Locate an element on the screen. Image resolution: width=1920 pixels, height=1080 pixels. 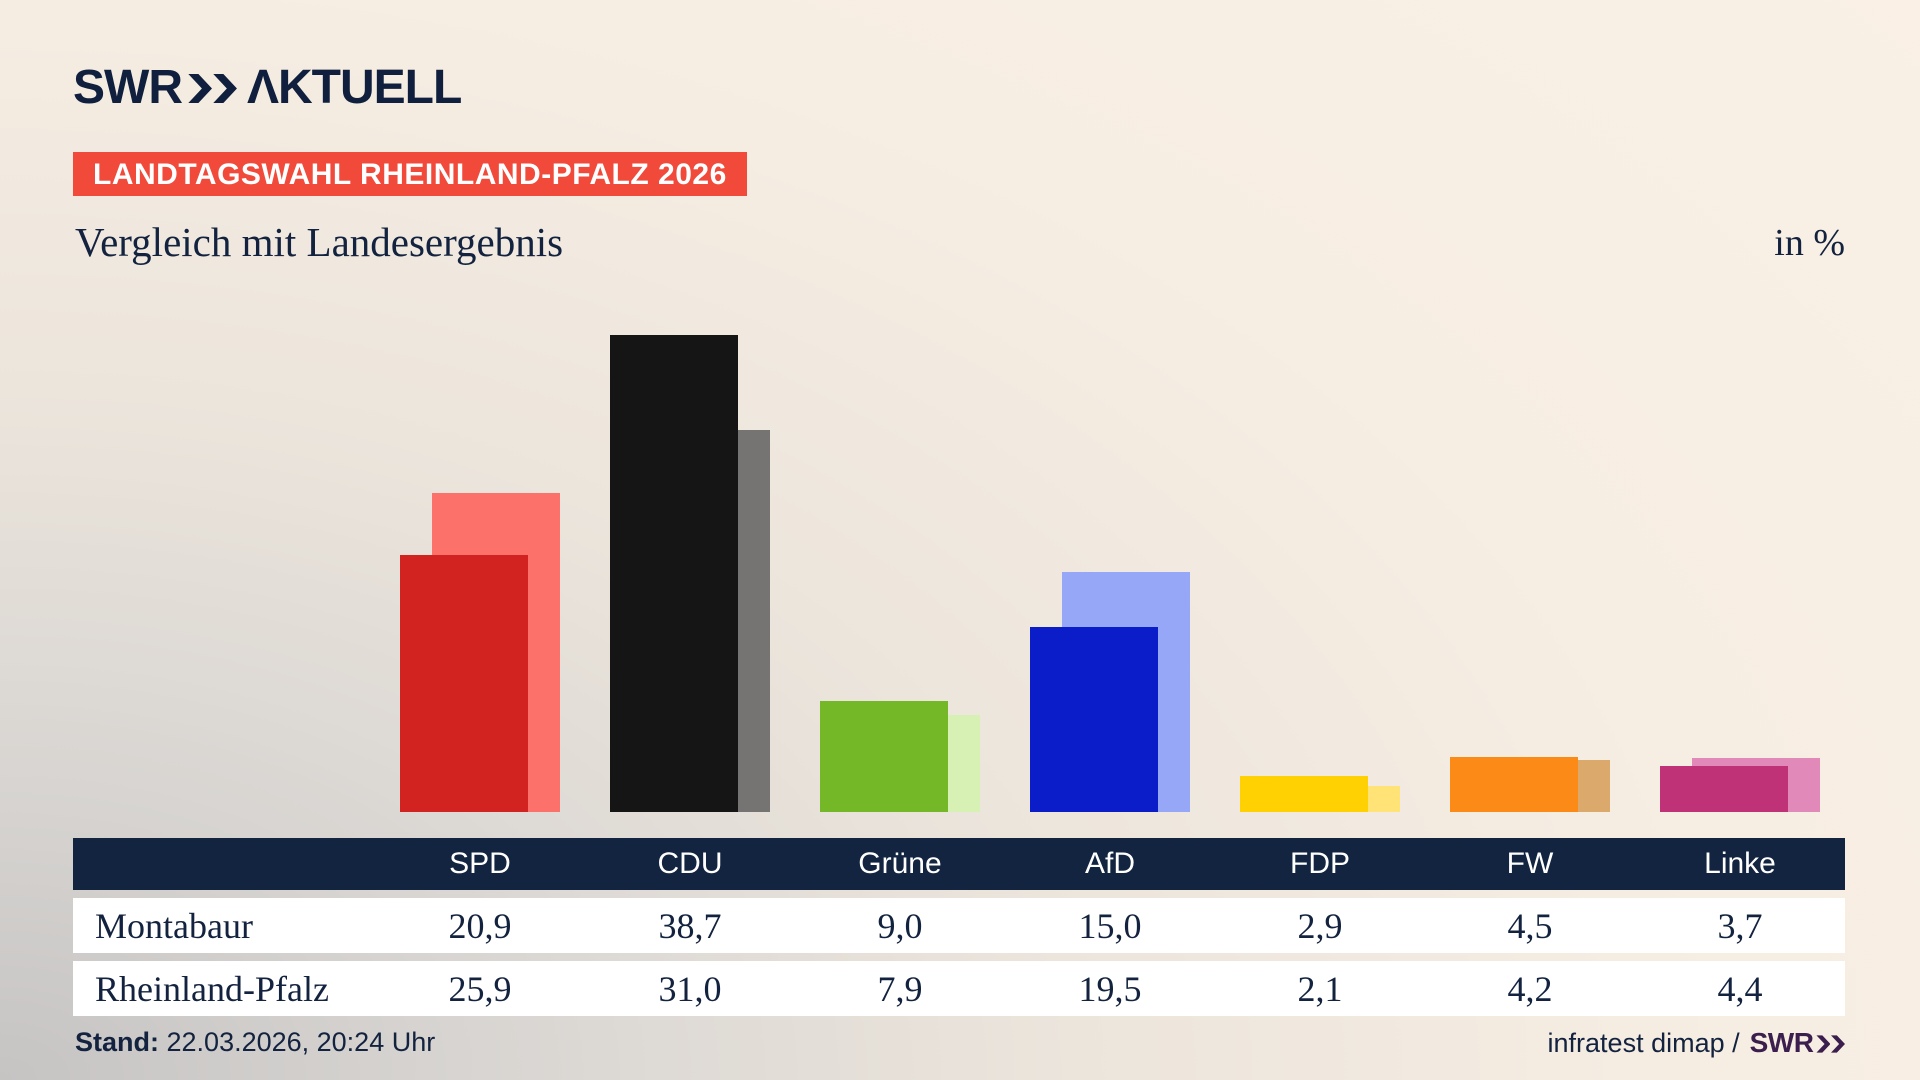
swr-wordmark: SWR is located at coordinates (128, 87).